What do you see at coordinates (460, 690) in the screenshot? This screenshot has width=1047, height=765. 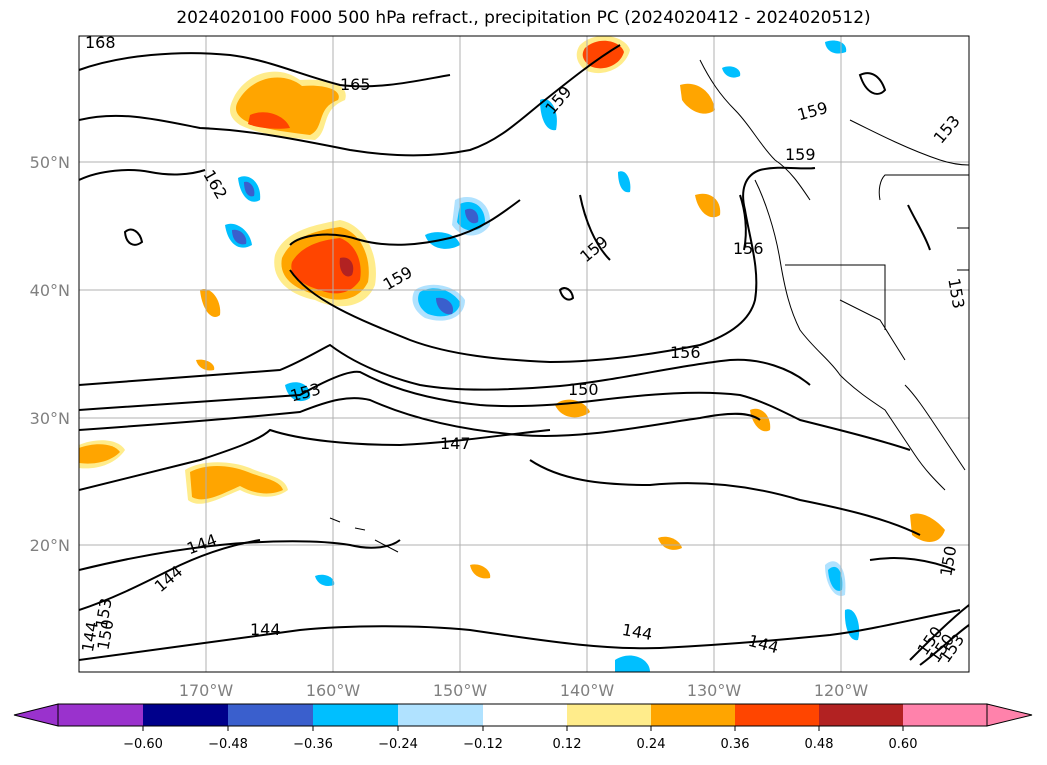 I see `lon-label: 150°W` at bounding box center [460, 690].